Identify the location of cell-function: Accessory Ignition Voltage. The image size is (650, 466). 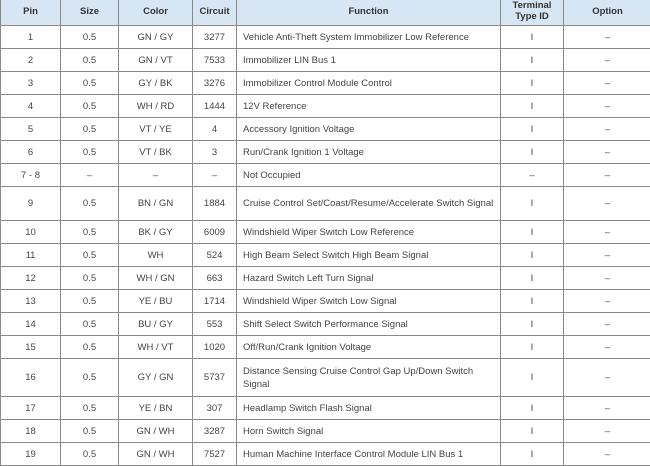
(369, 129).